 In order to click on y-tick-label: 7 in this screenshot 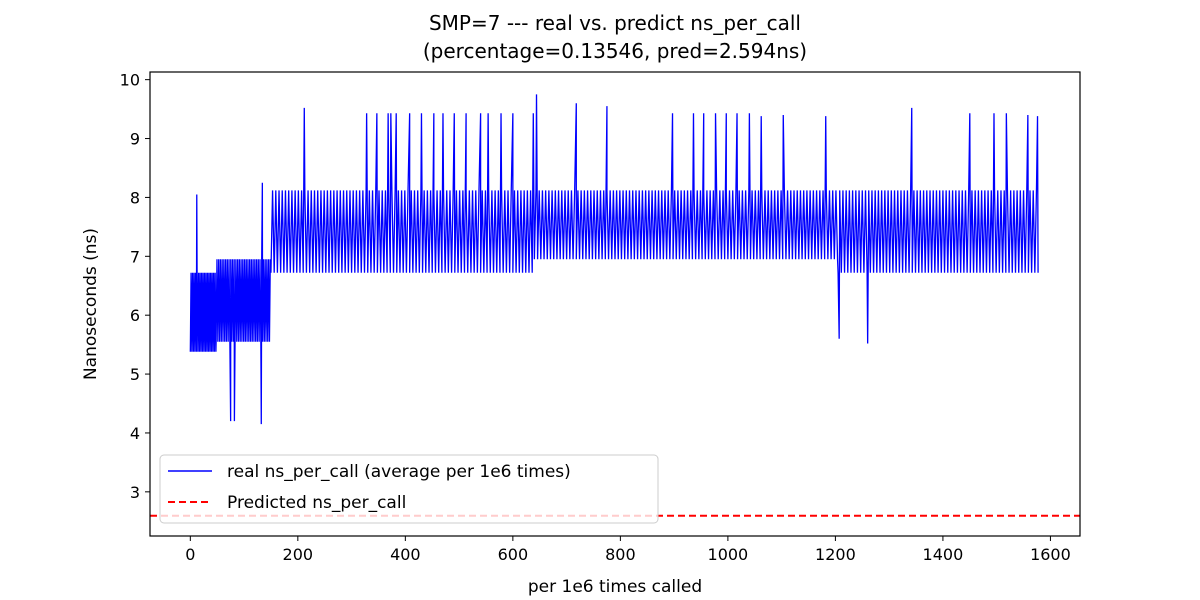, I will do `click(135, 256)`.